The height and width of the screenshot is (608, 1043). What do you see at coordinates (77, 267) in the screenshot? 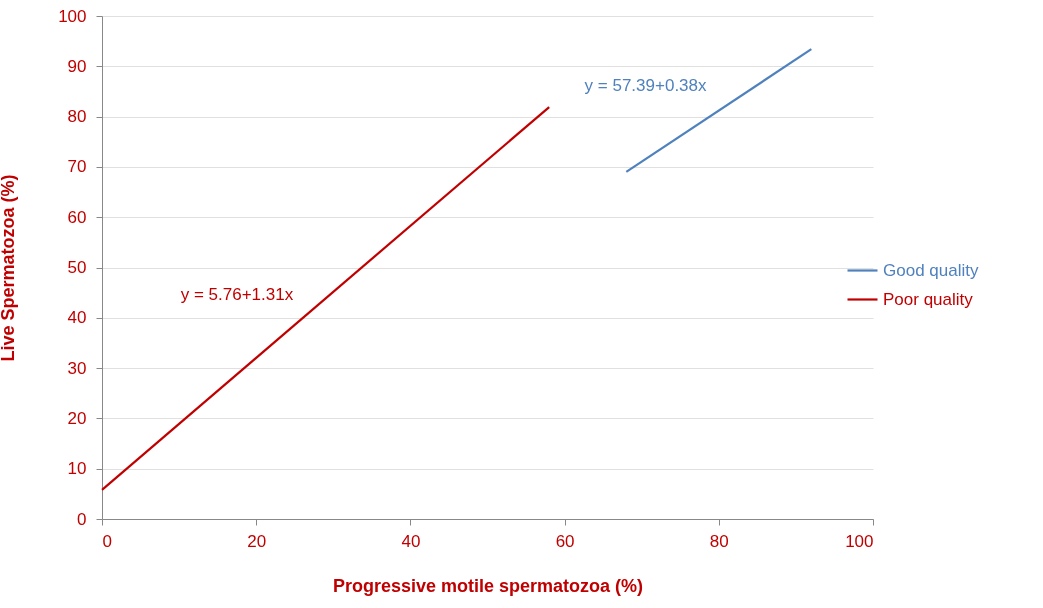
I see `y-tick-label: 50` at bounding box center [77, 267].